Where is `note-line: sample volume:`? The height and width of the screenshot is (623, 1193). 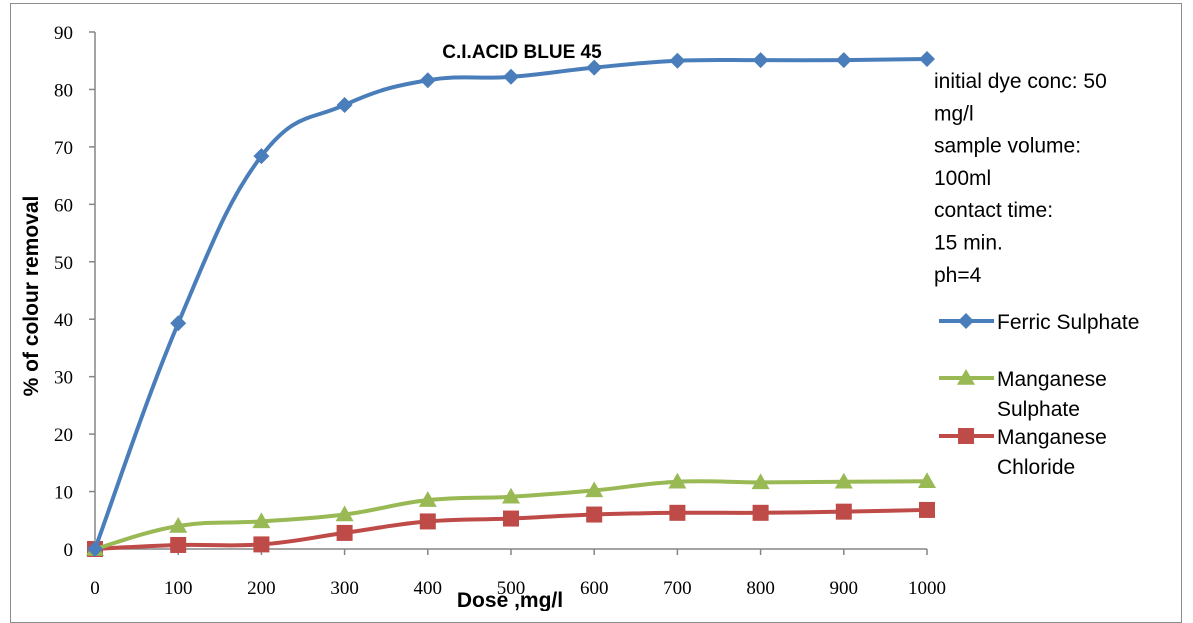
note-line: sample volume: is located at coordinates (1007, 146).